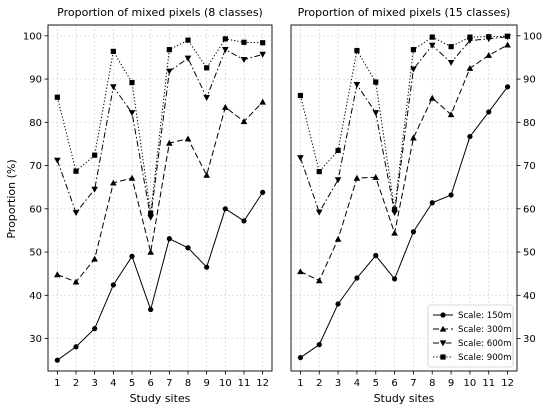  What do you see at coordinates (405, 380) in the screenshot?
I see `x-axis-ticks: 1 2 3 4 5 6 7 8 9 10 11 12` at bounding box center [405, 380].